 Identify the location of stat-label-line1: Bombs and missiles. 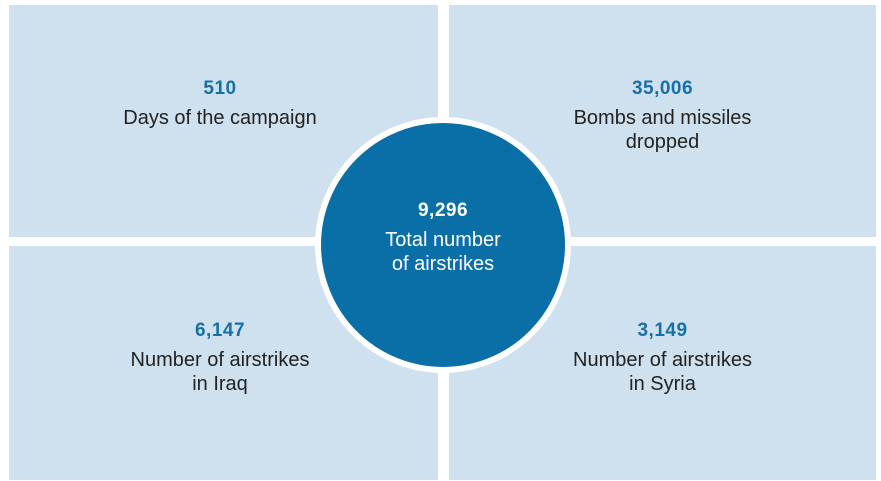
(662, 118).